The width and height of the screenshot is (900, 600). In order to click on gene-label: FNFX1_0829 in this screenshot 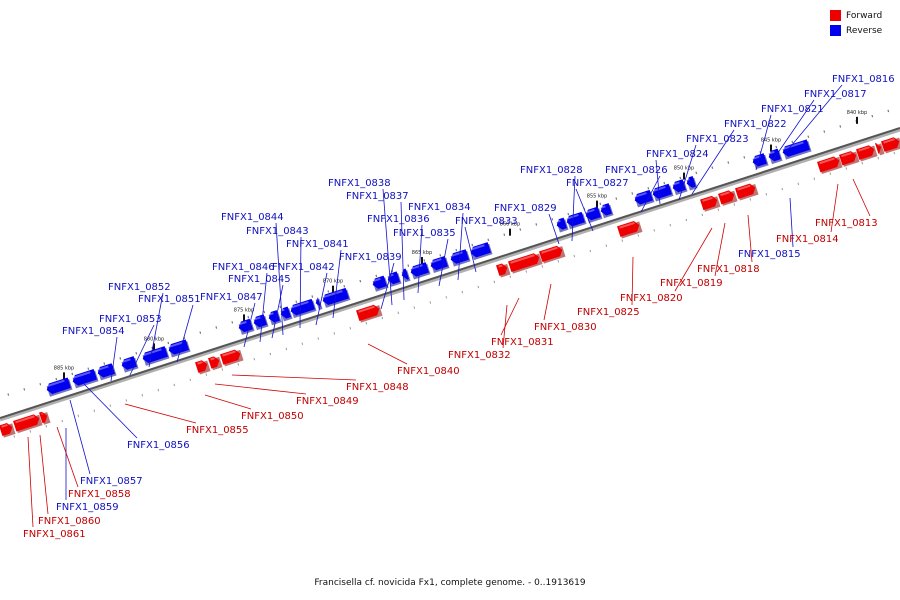, I will do `click(525, 208)`.